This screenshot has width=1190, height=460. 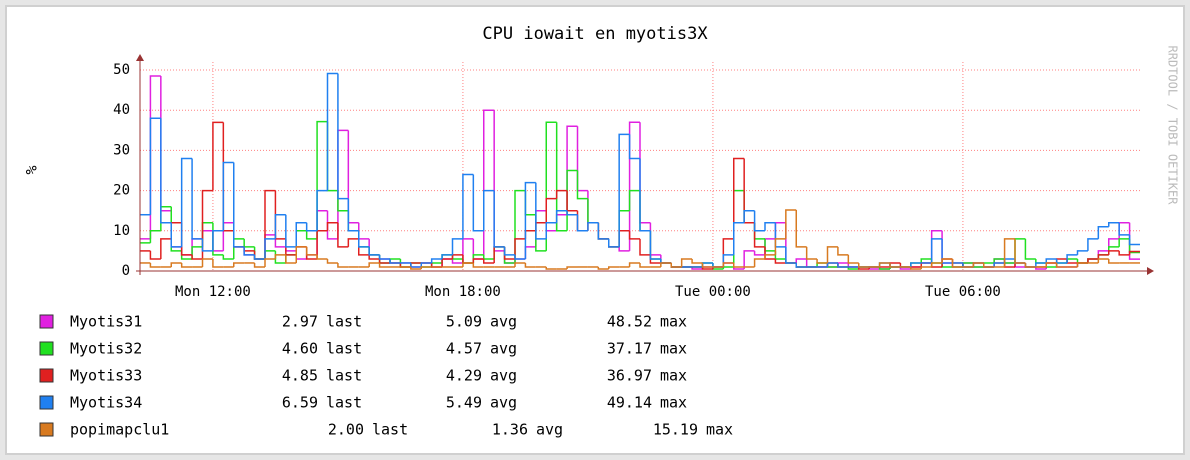 What do you see at coordinates (106, 349) in the screenshot?
I see `legend-label: Myotis32` at bounding box center [106, 349].